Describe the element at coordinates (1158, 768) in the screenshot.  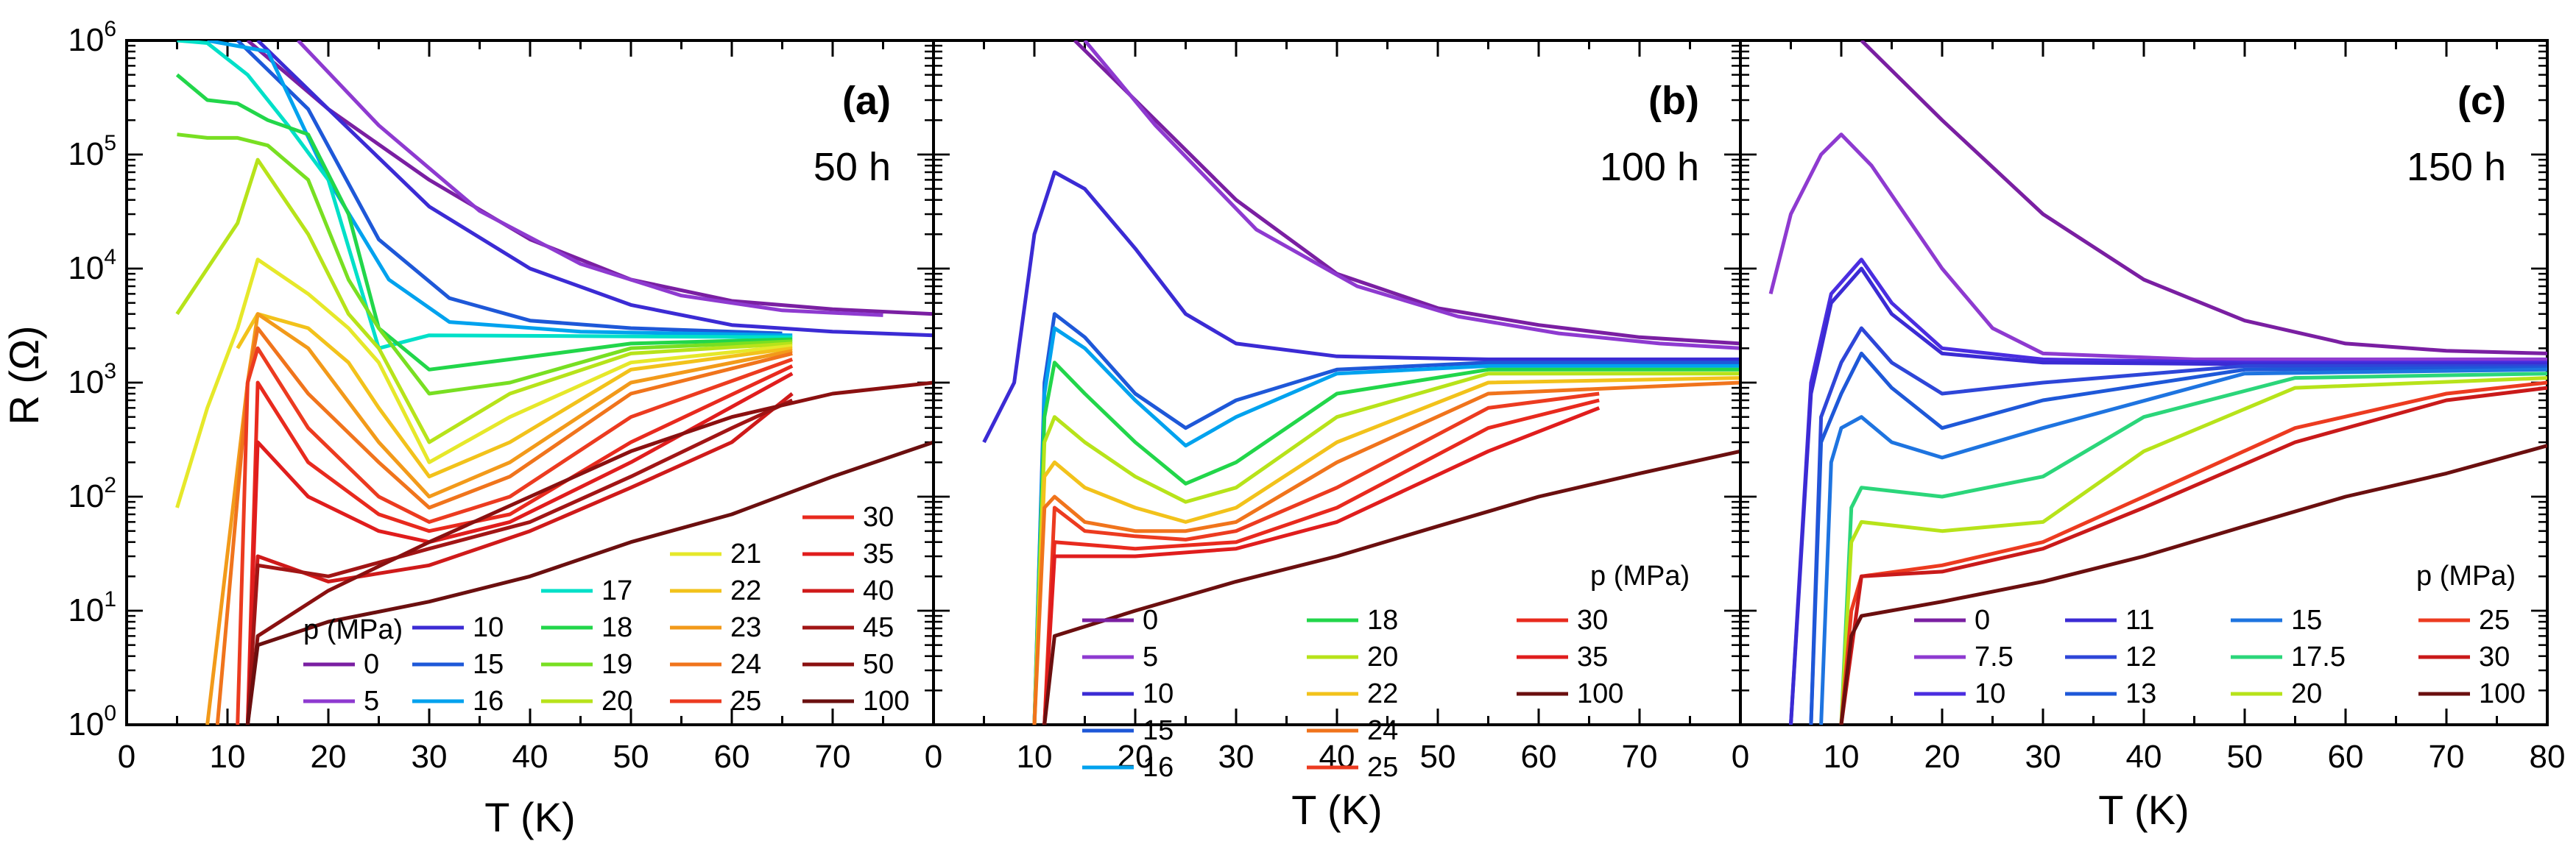
I see `legend-label: 16` at that location.